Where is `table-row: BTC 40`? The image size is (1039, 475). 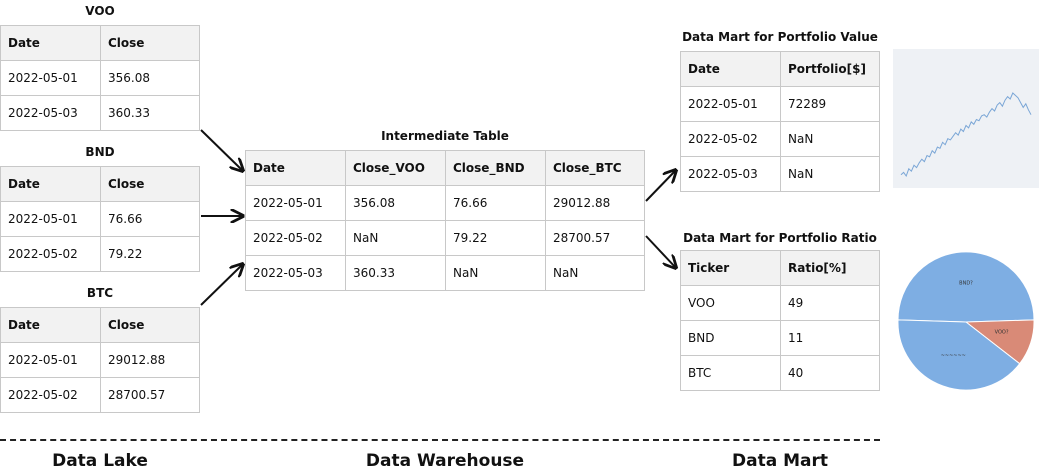
table-row: BTC 40 is located at coordinates (780, 373).